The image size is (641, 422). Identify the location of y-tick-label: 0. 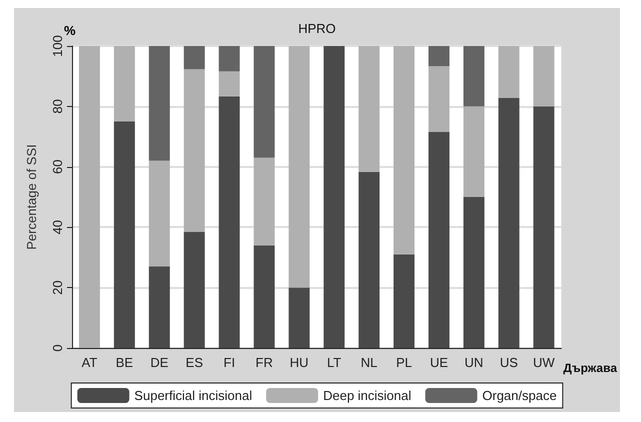
(57, 348).